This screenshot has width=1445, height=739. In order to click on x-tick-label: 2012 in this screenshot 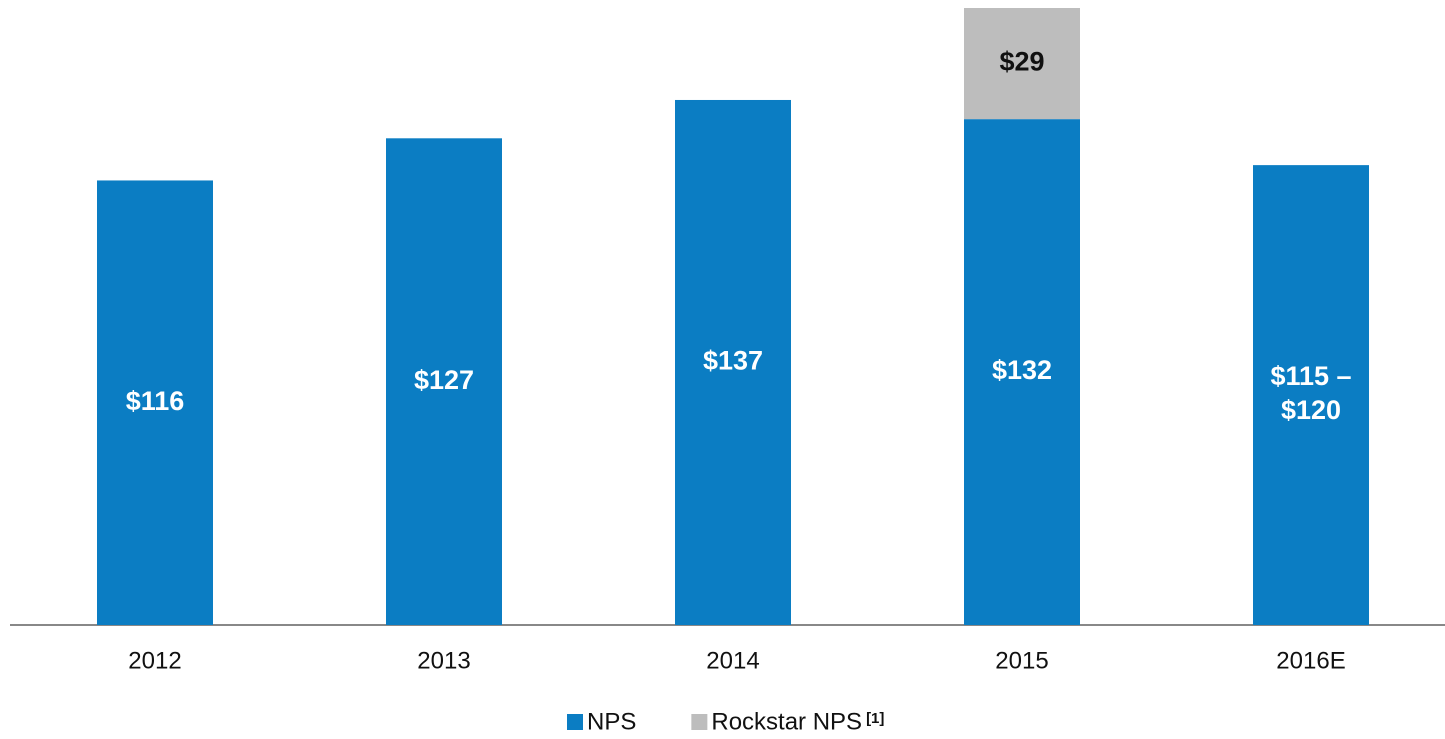, I will do `click(154, 660)`.